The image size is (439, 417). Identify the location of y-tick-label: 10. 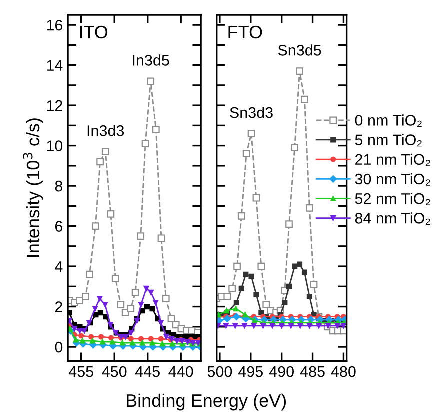
(55, 146).